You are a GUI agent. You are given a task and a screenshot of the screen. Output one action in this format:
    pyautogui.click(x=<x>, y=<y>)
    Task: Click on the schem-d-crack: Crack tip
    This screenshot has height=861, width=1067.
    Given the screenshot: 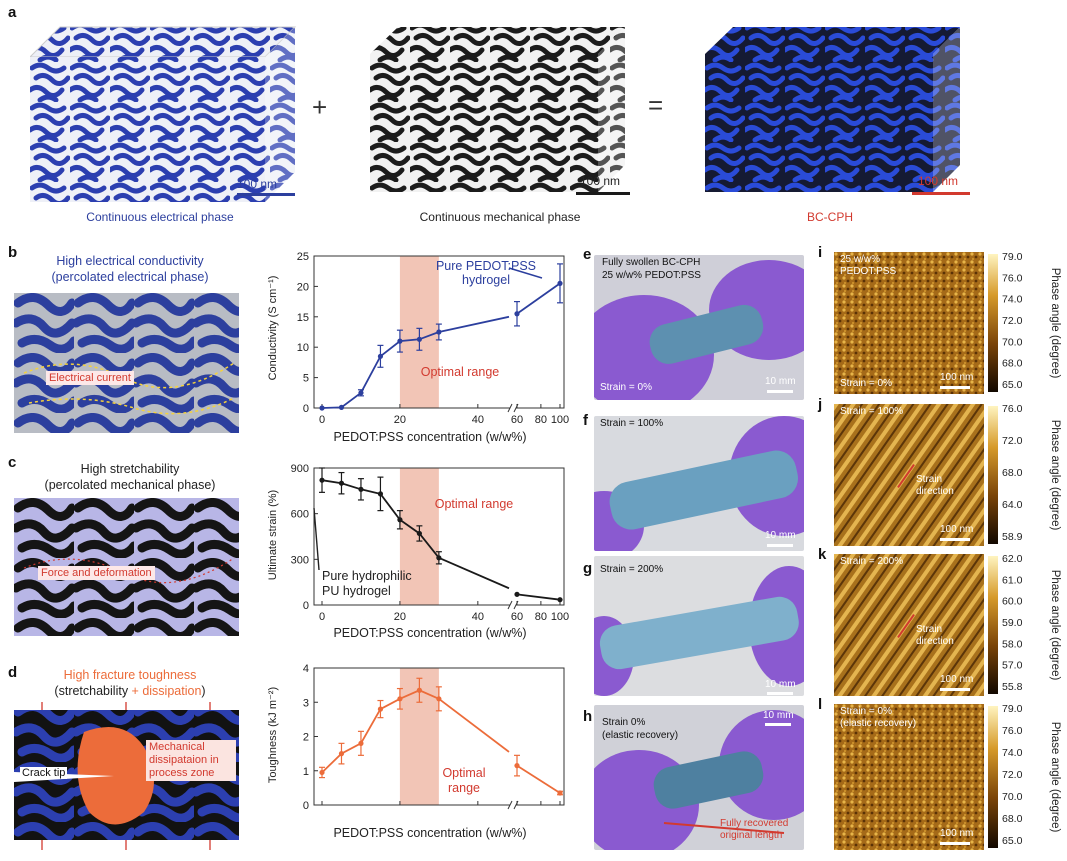 What is the action you would take?
    pyautogui.click(x=44, y=773)
    